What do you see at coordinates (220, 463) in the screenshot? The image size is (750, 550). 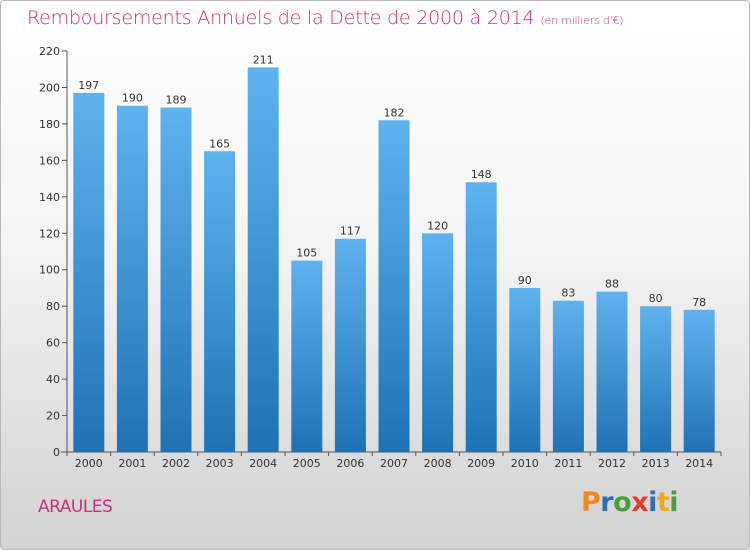 I see `x-tick-label: 2003` at bounding box center [220, 463].